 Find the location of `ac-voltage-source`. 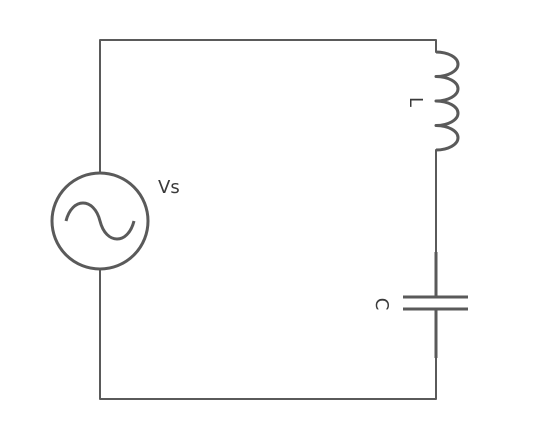

ac-voltage-source is located at coordinates (100, 221).